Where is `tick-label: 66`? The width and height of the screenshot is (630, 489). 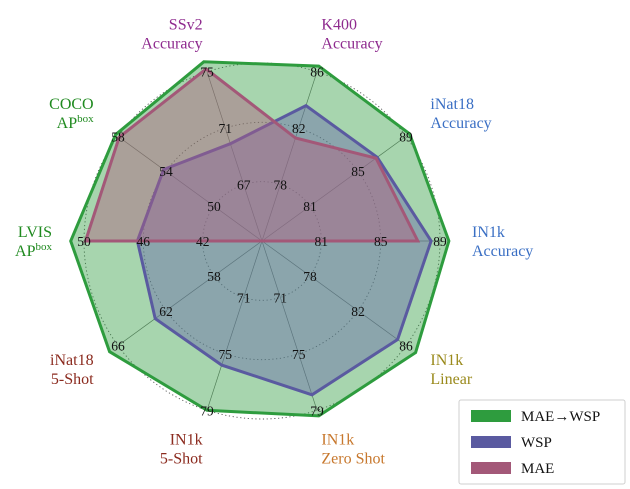
tick-label: 66 is located at coordinates (118, 346).